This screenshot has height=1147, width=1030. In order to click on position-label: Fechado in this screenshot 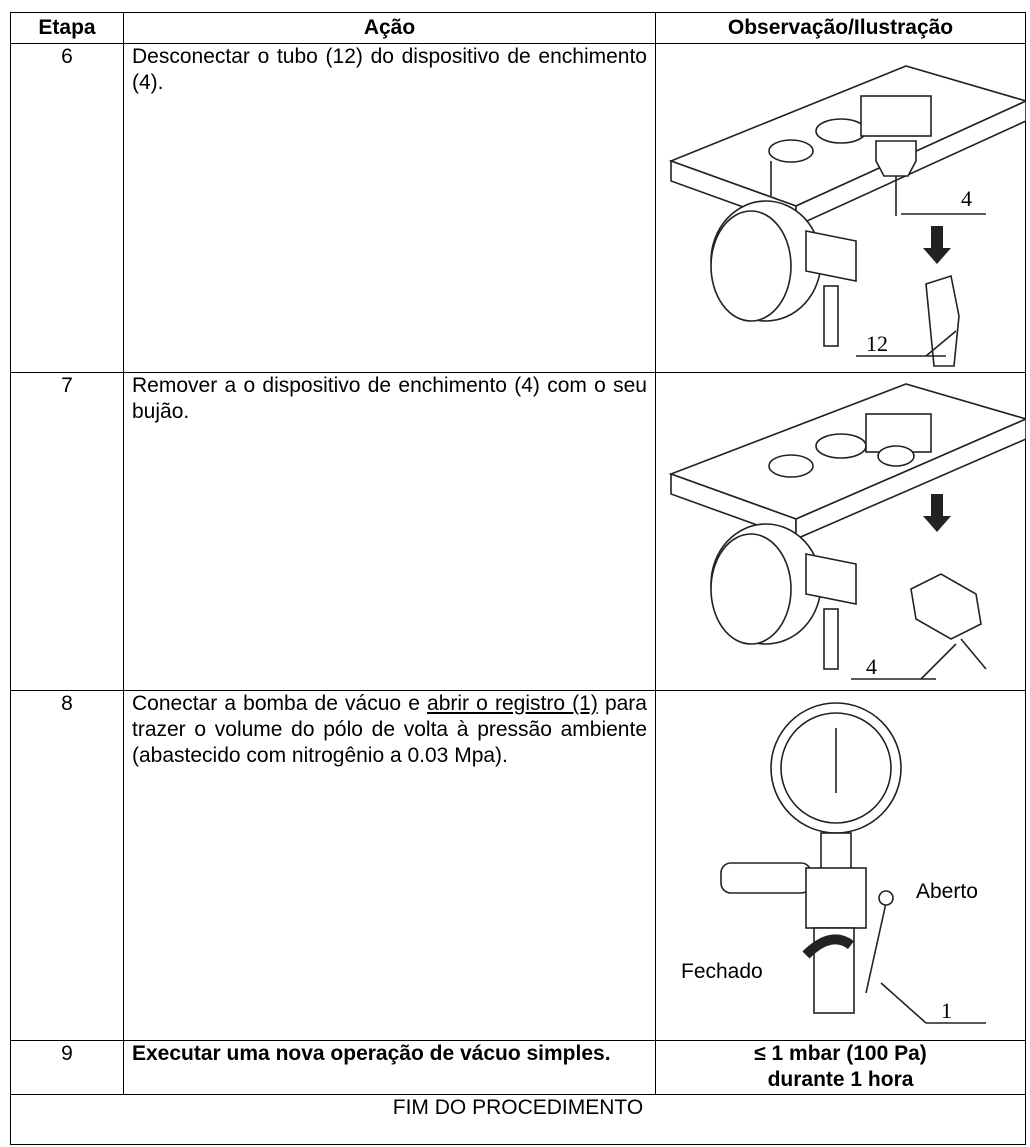, I will do `click(722, 971)`.